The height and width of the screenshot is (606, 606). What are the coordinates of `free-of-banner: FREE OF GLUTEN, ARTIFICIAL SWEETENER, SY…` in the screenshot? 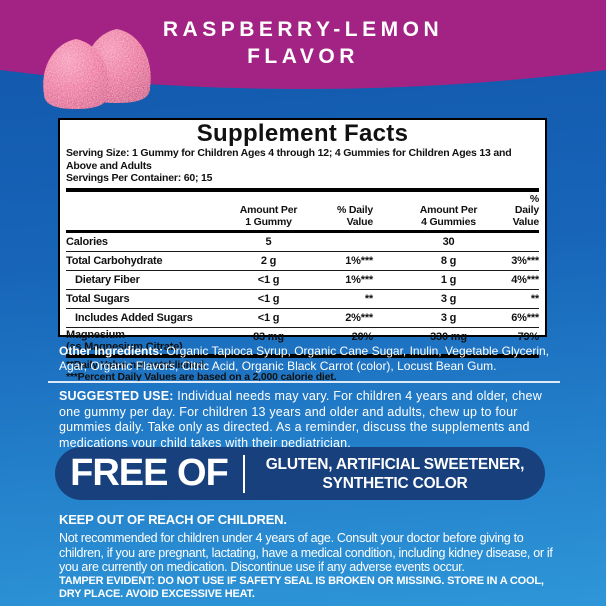 It's located at (300, 473).